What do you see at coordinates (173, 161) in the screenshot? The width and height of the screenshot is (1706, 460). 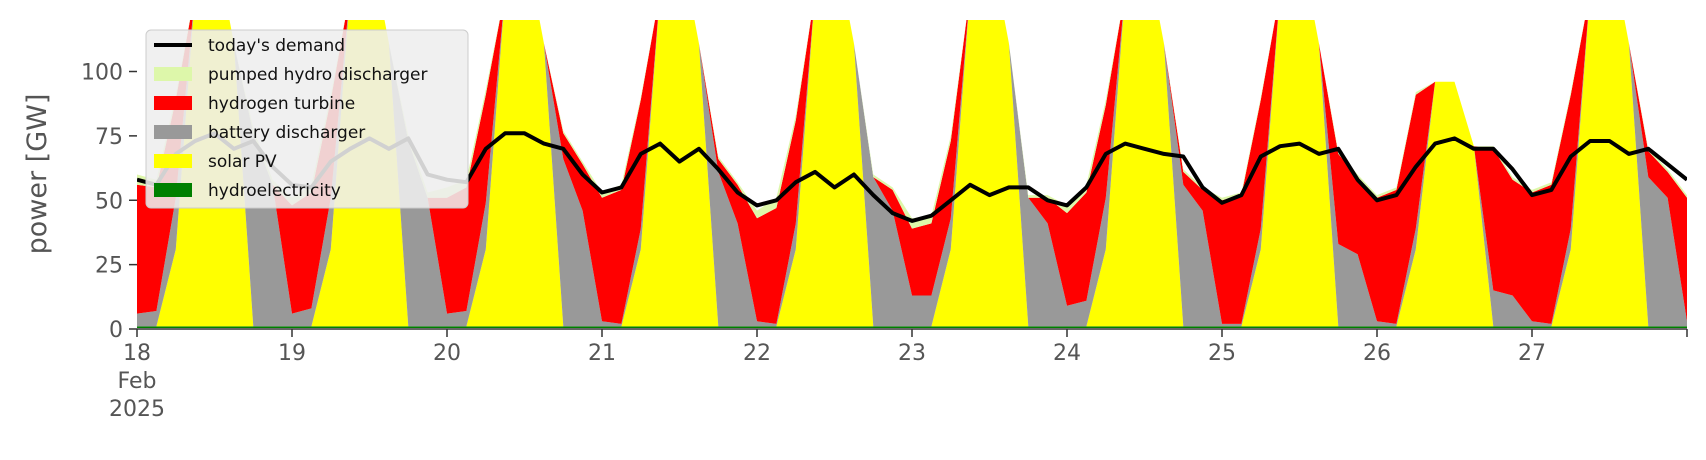 I see `legend-swatch-solar-pv` at bounding box center [173, 161].